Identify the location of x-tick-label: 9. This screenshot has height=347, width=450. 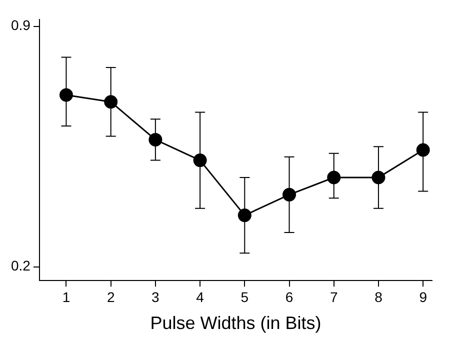
(423, 296).